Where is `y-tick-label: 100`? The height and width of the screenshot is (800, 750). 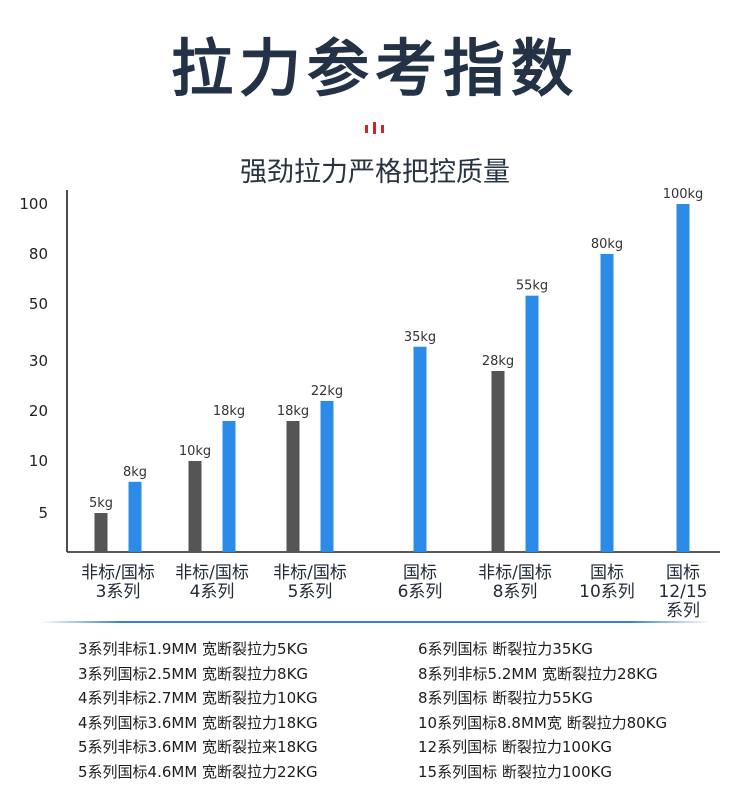 y-tick-label: 100 is located at coordinates (33, 204).